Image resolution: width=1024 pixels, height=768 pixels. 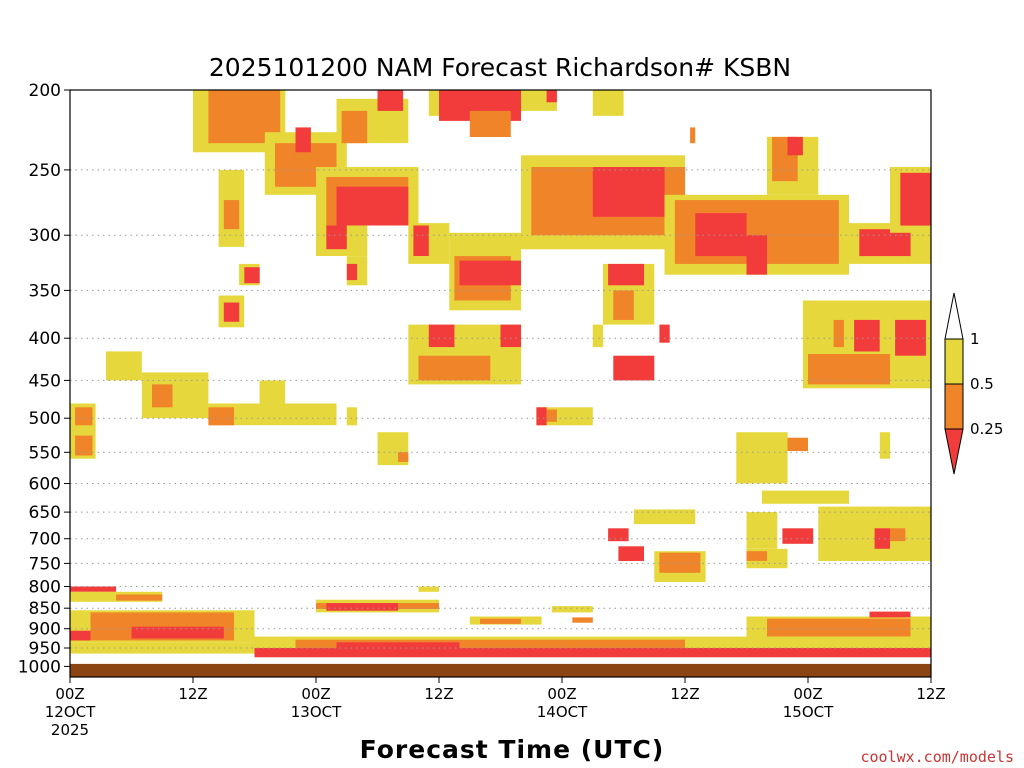 What do you see at coordinates (45, 236) in the screenshot?
I see `y-tick-label-300: 300` at bounding box center [45, 236].